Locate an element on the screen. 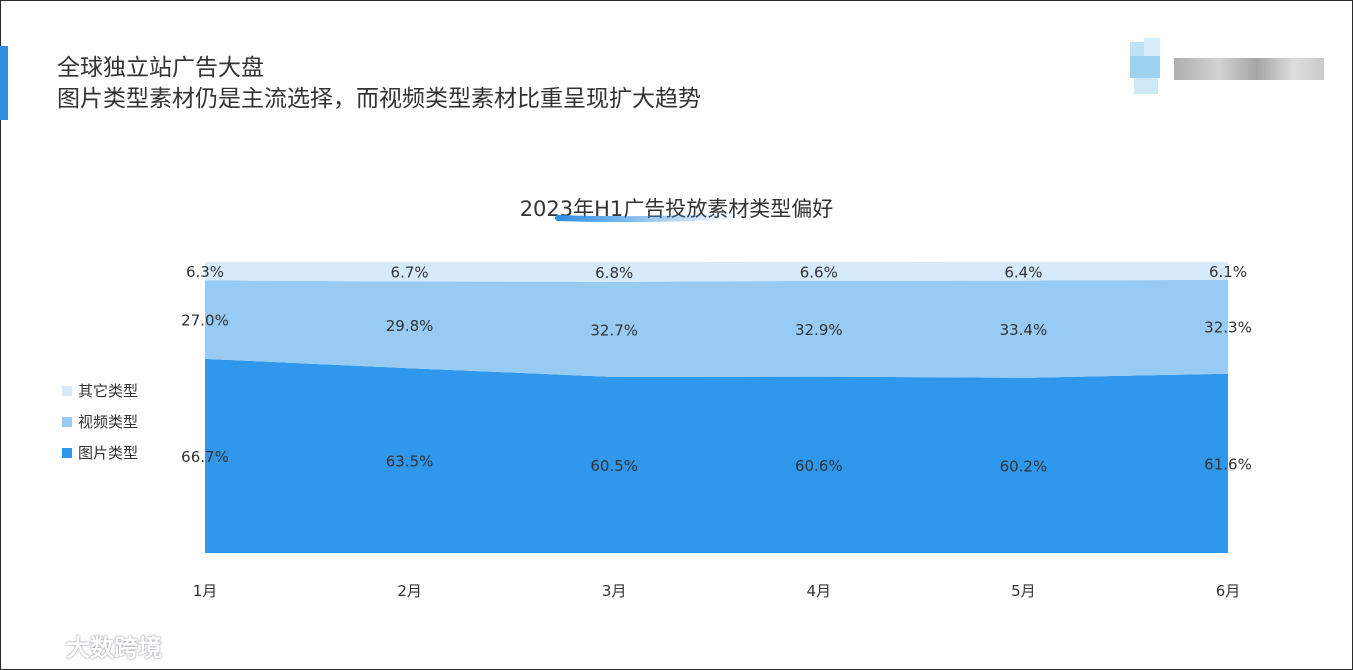 This screenshot has width=1353, height=670. watermark-text: 大数跨境 is located at coordinates (114, 648).